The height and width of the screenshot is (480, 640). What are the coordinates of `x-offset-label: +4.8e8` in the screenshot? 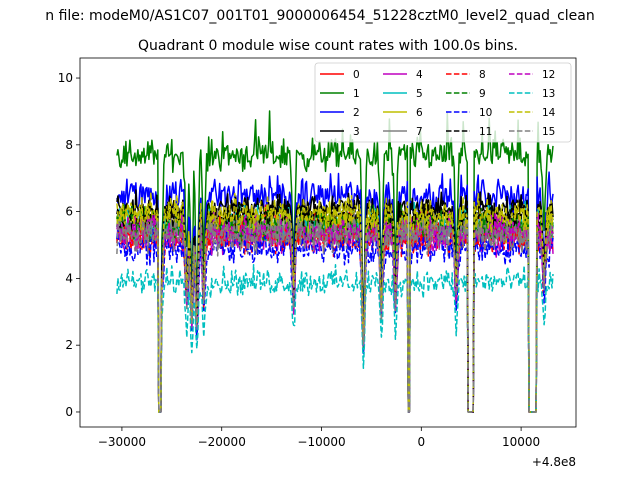 It's located at (554, 462).